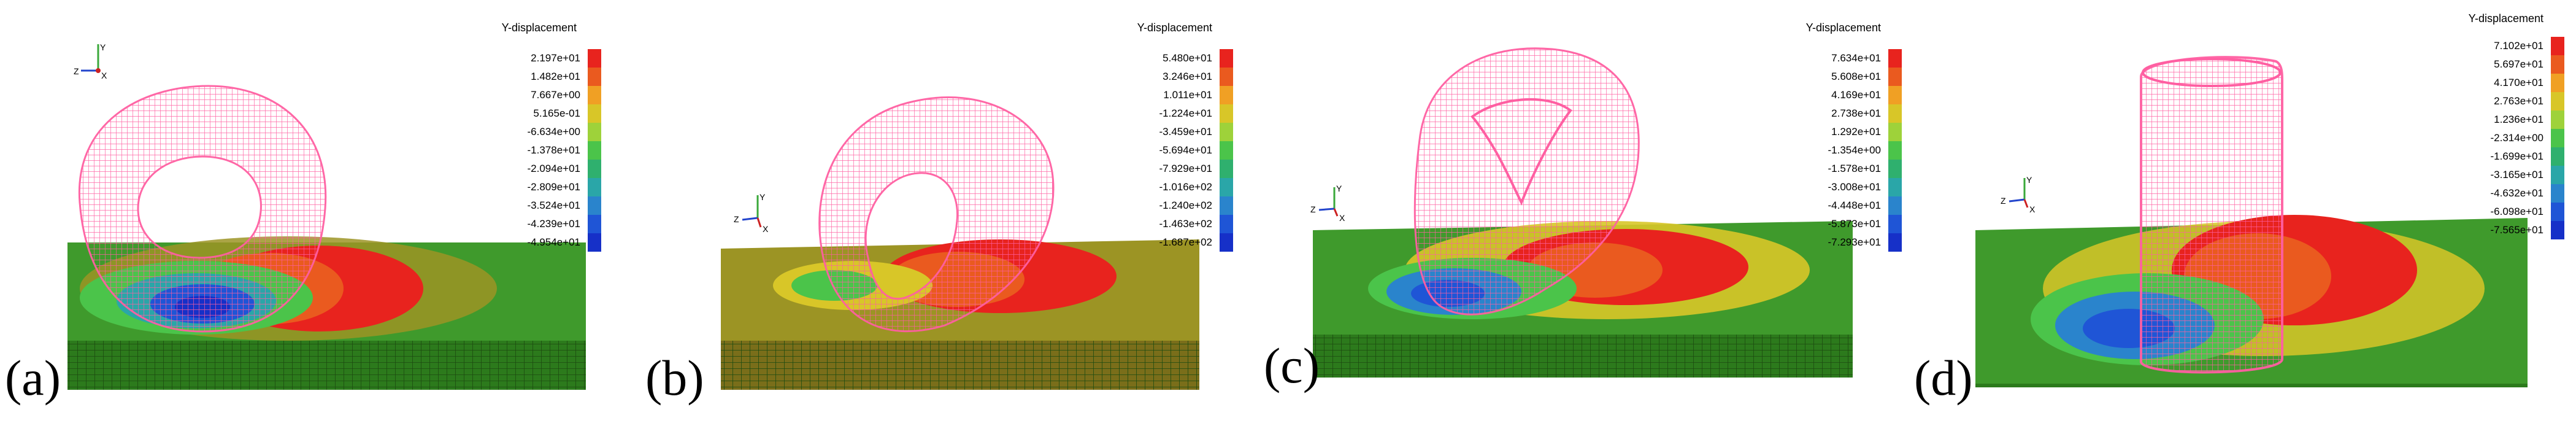 This screenshot has width=2576, height=434. Describe the element at coordinates (556, 113) in the screenshot. I see `legend-value: 5.165e-01` at that location.